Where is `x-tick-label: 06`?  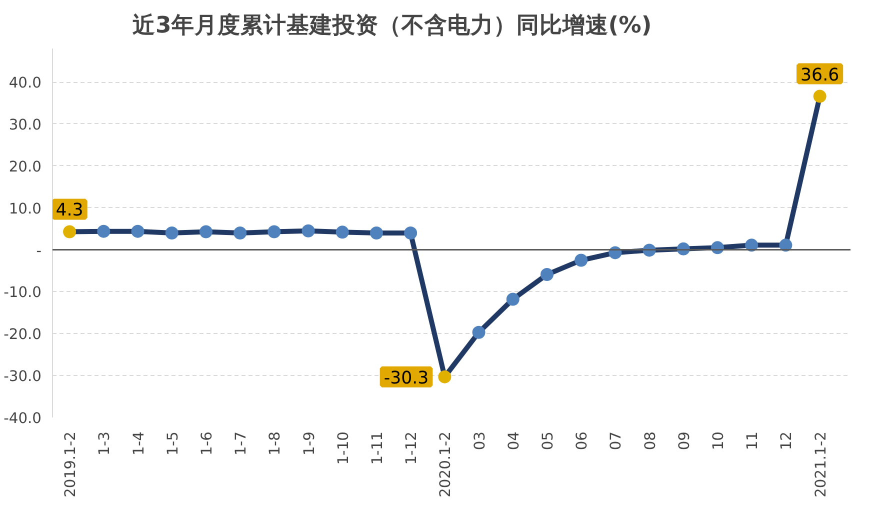 x-tick-label: 06 is located at coordinates (582, 440).